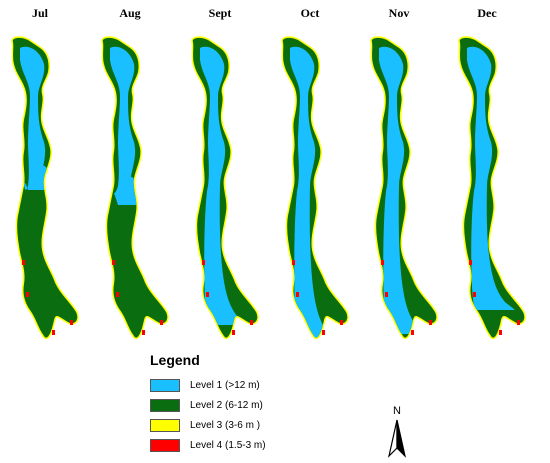 This screenshot has width=550, height=463. What do you see at coordinates (399, 13) in the screenshot?
I see `month-title-nov: Nov` at bounding box center [399, 13].